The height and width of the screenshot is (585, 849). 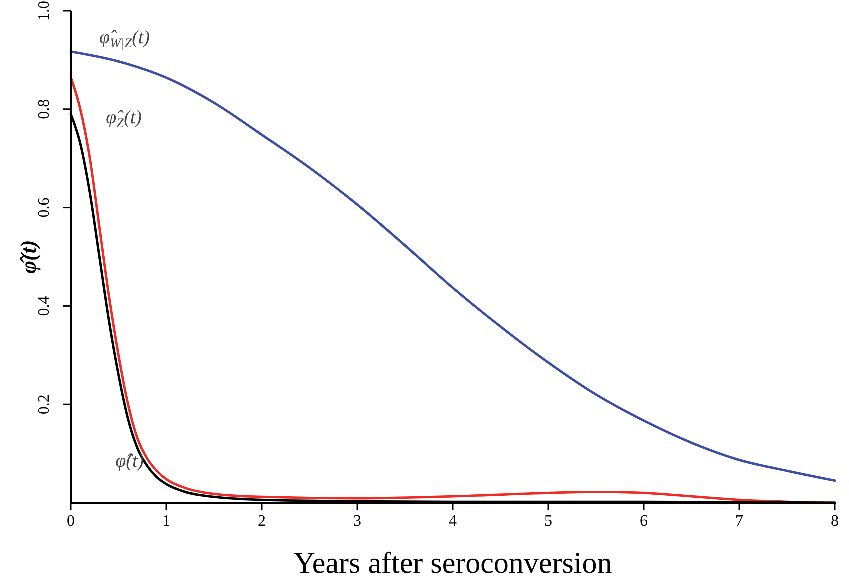 I want to click on x-tick-label: 2, so click(x=262, y=521).